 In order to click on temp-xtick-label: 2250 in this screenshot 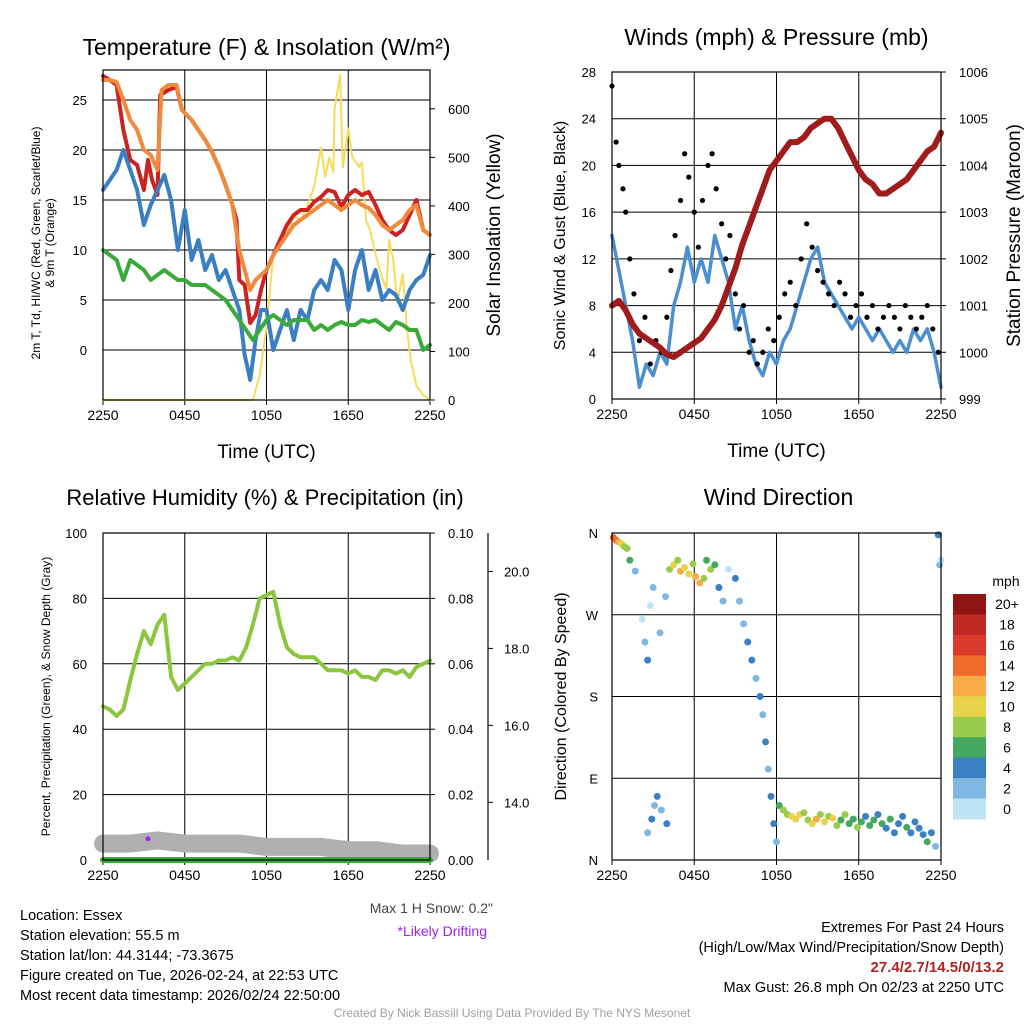, I will do `click(429, 415)`.